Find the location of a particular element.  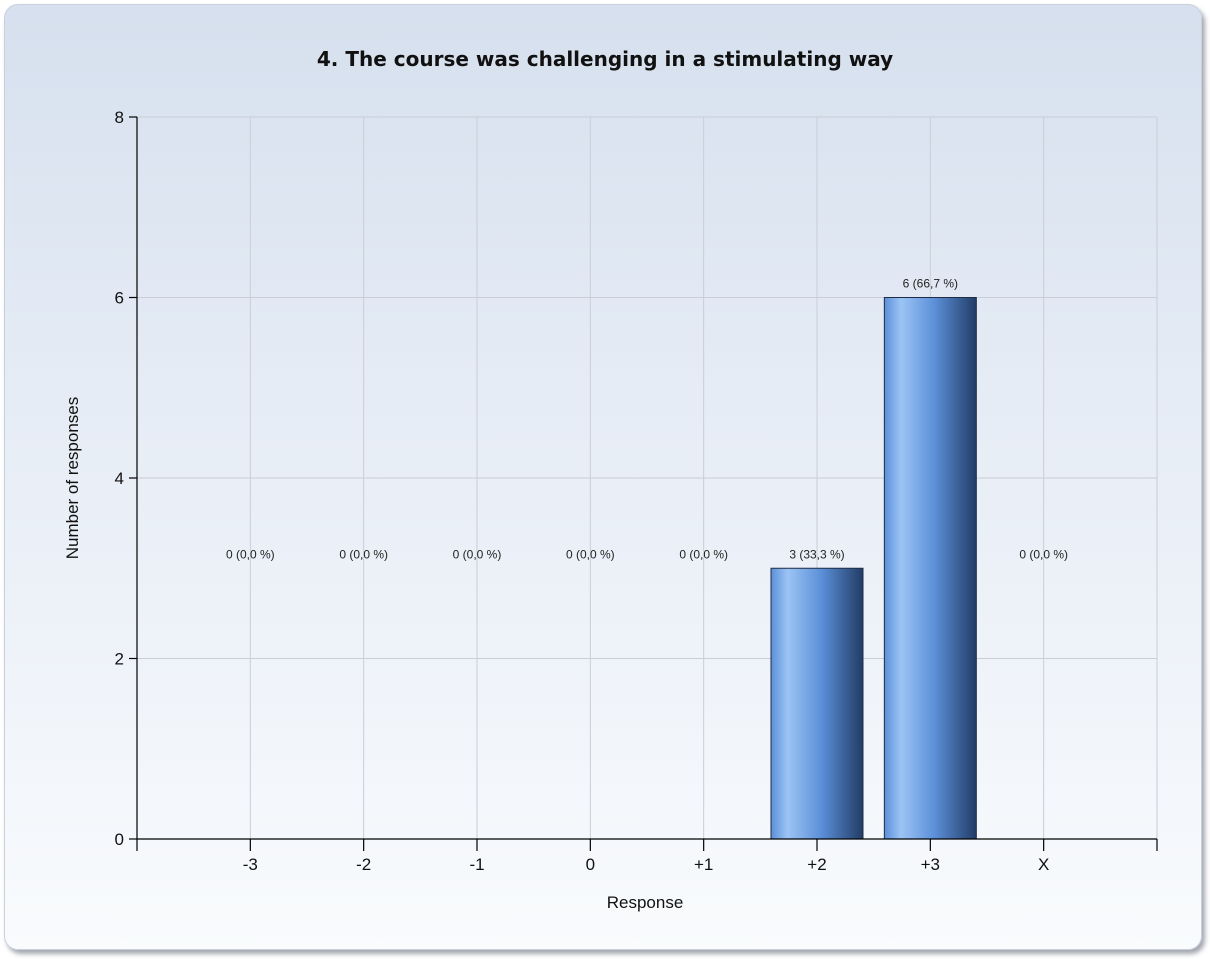

y-tick-label: 0 is located at coordinates (119, 839).